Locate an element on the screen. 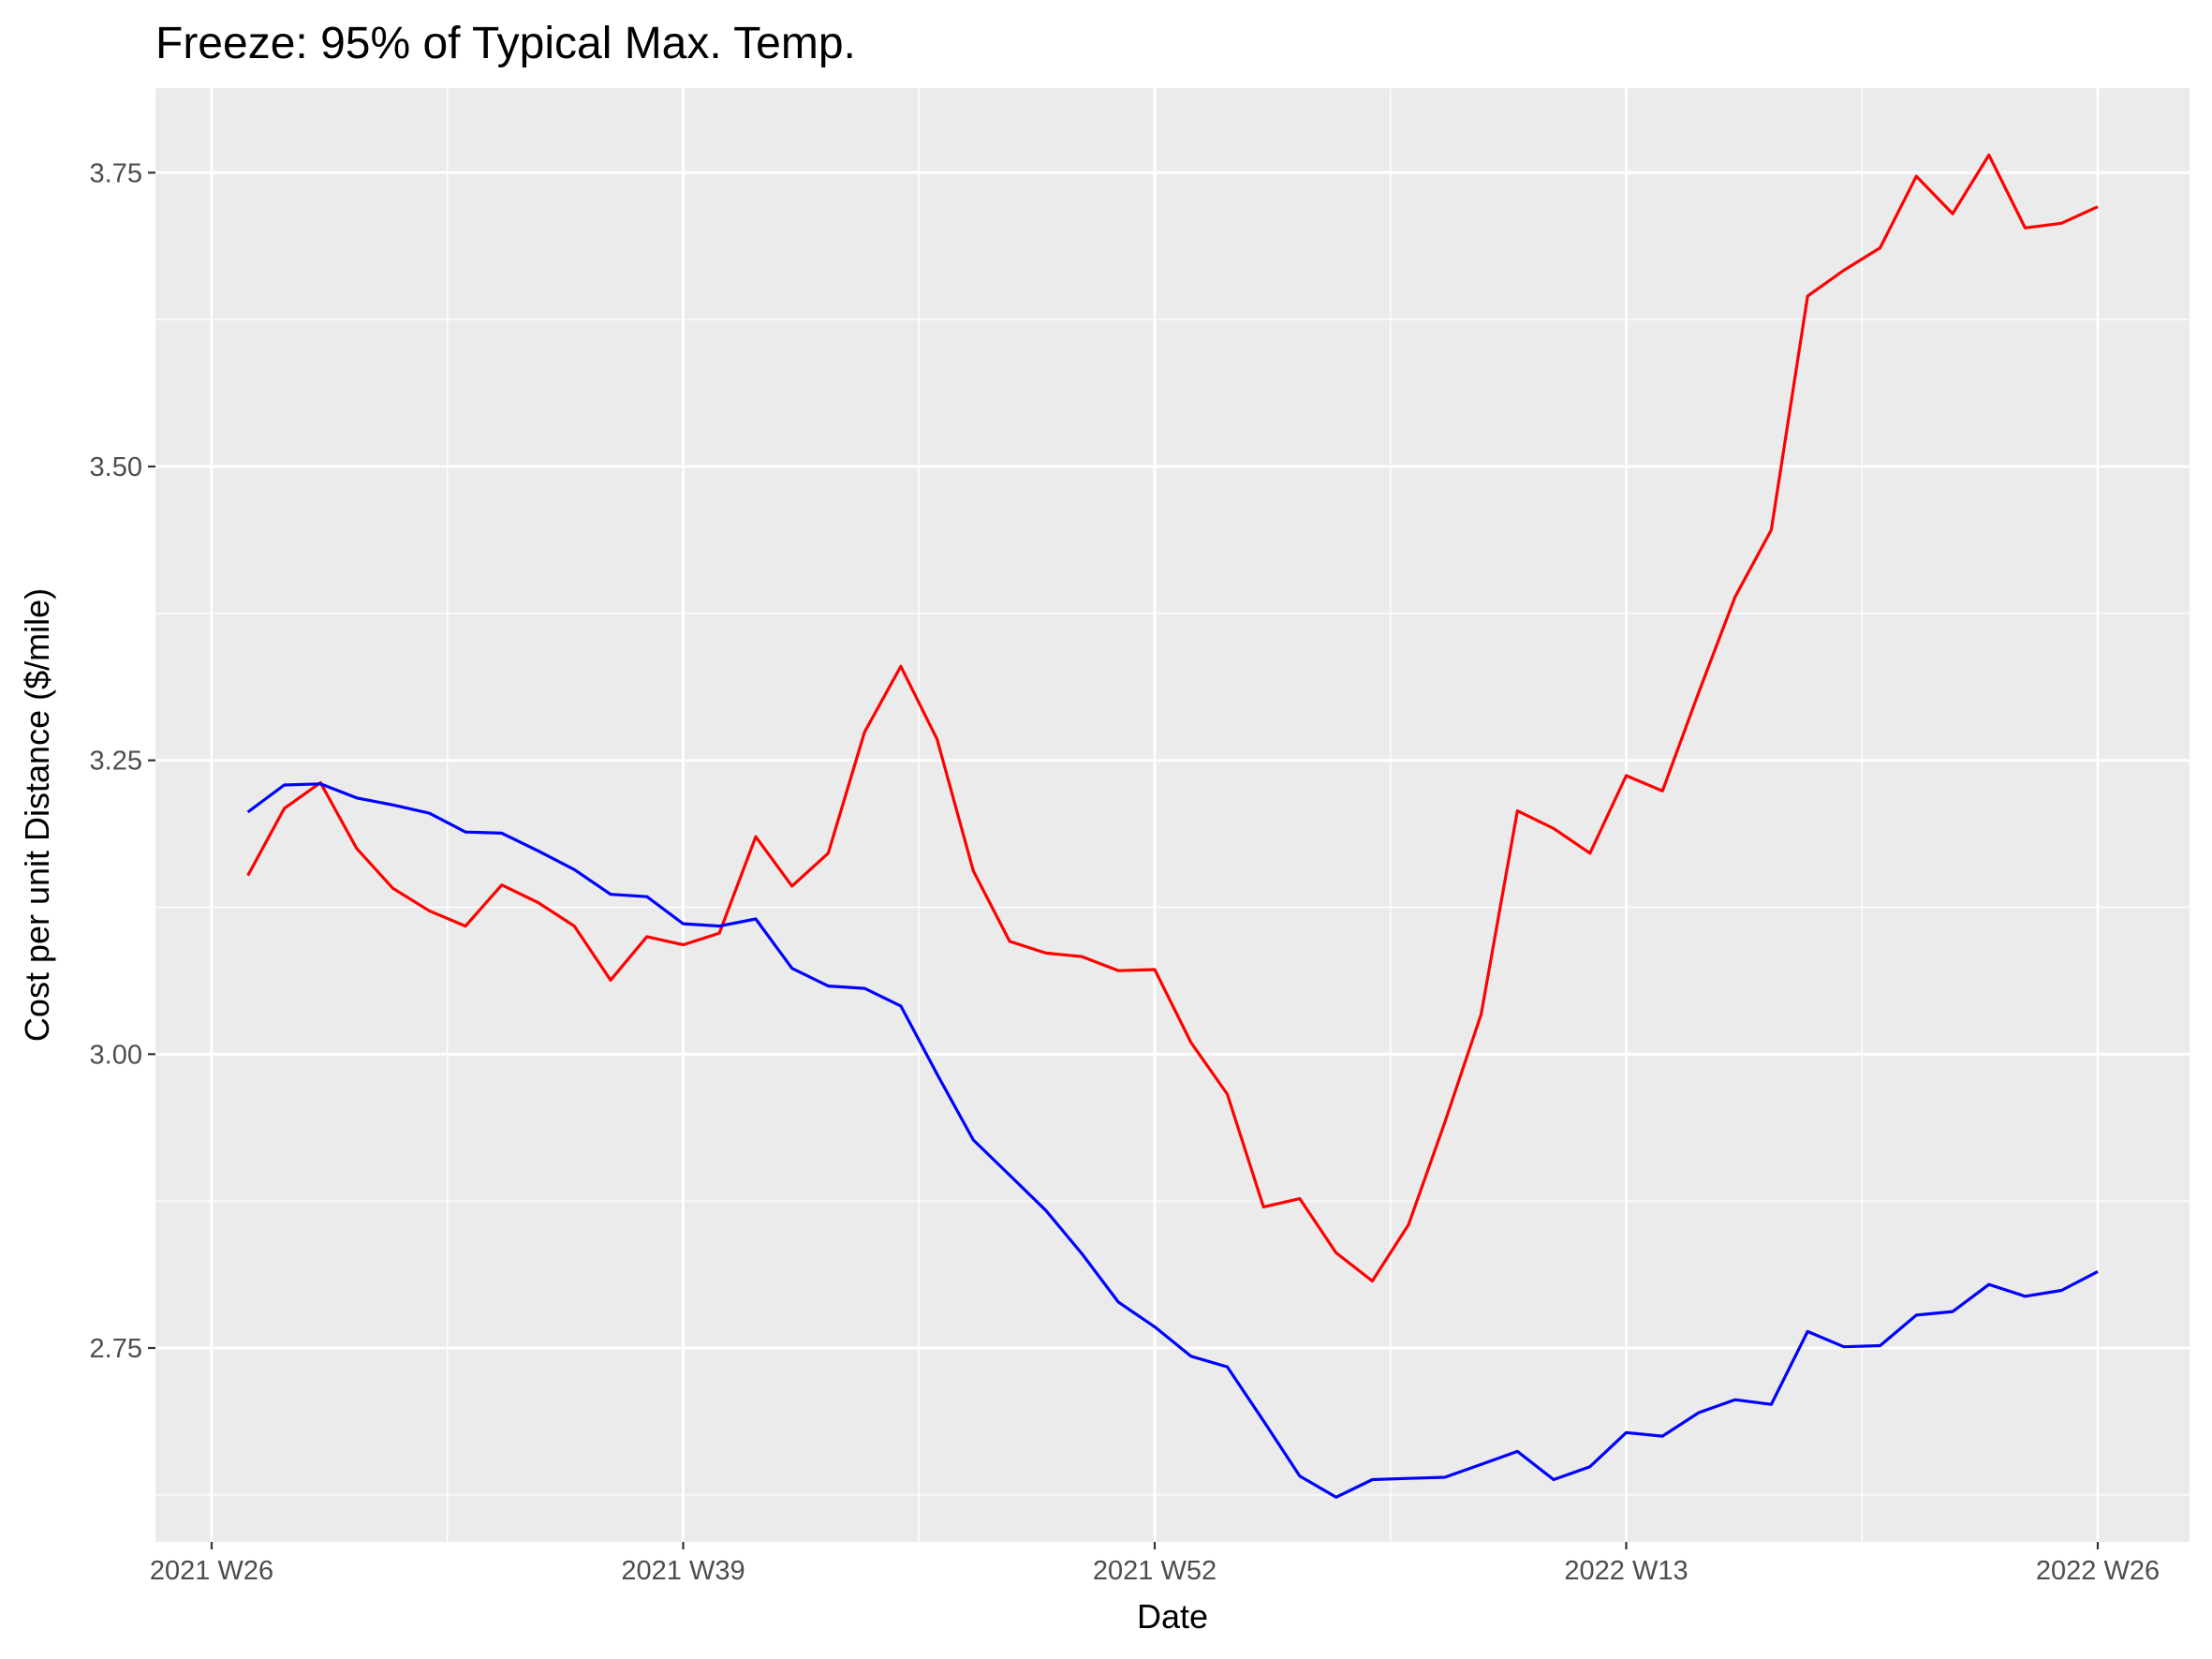 This screenshot has height=1659, width=2212. y-axis-title: Cost per unit Distance ($/mile) is located at coordinates (37, 815).